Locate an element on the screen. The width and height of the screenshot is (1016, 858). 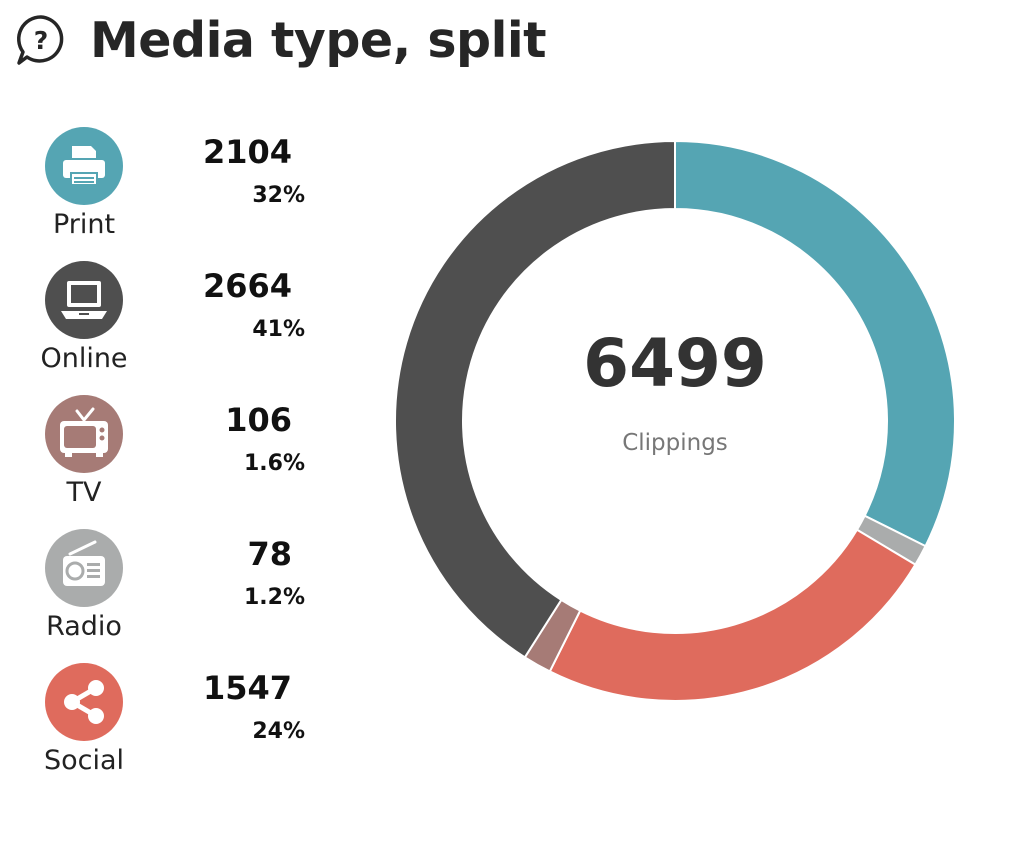
page-title: Media type, split is located at coordinates (318, 40).